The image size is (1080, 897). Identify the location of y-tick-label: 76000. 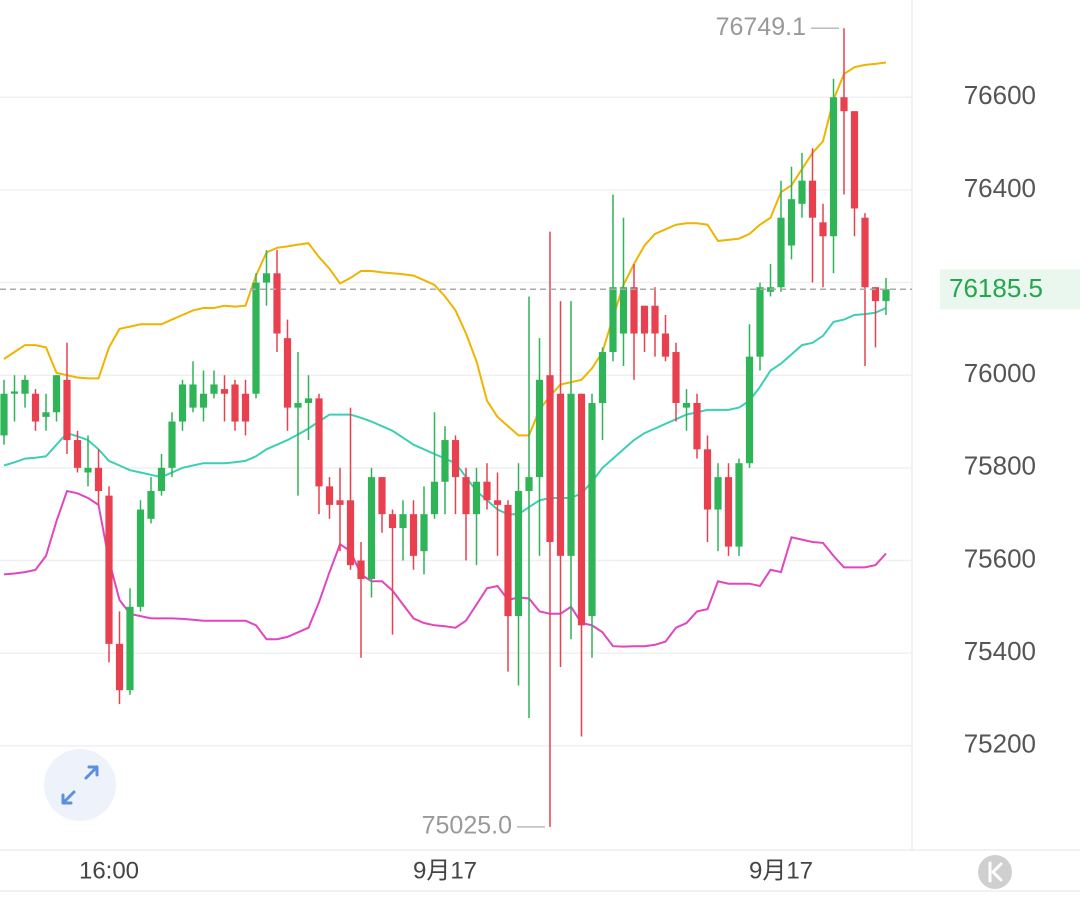
(1000, 373).